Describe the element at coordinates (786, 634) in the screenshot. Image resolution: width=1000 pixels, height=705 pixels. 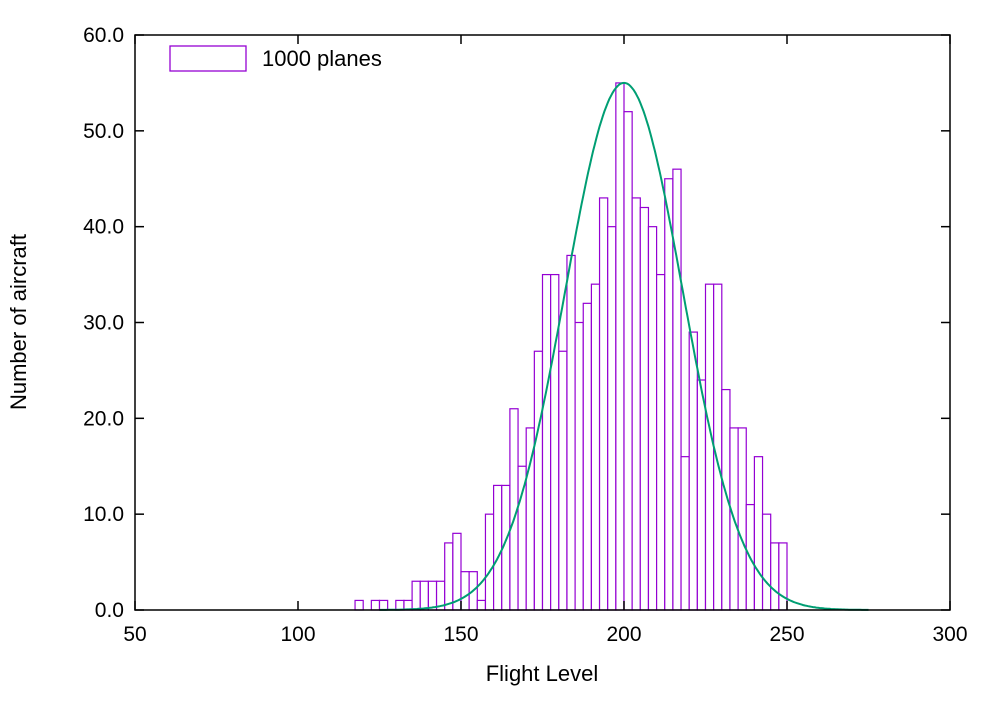
I see `x-tick-label: 250` at that location.